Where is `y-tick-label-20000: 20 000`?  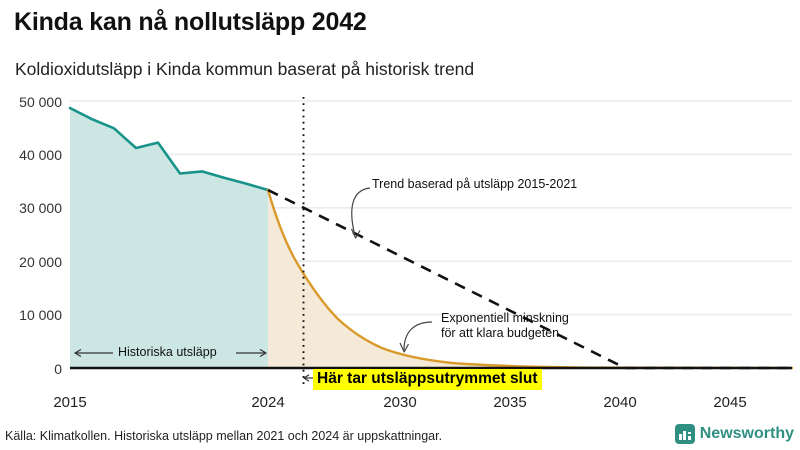
y-tick-label-20000: 20 000 is located at coordinates (40, 262).